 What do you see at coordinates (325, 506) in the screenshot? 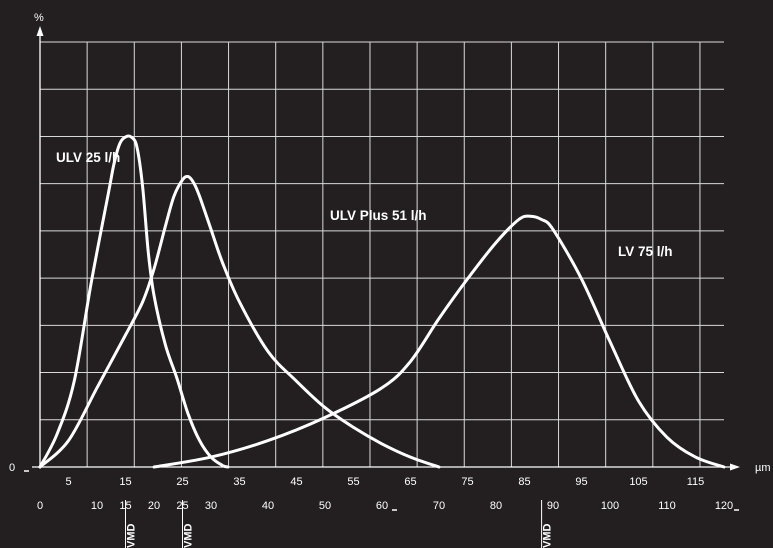
I see `x-tick-label: 50` at bounding box center [325, 506].